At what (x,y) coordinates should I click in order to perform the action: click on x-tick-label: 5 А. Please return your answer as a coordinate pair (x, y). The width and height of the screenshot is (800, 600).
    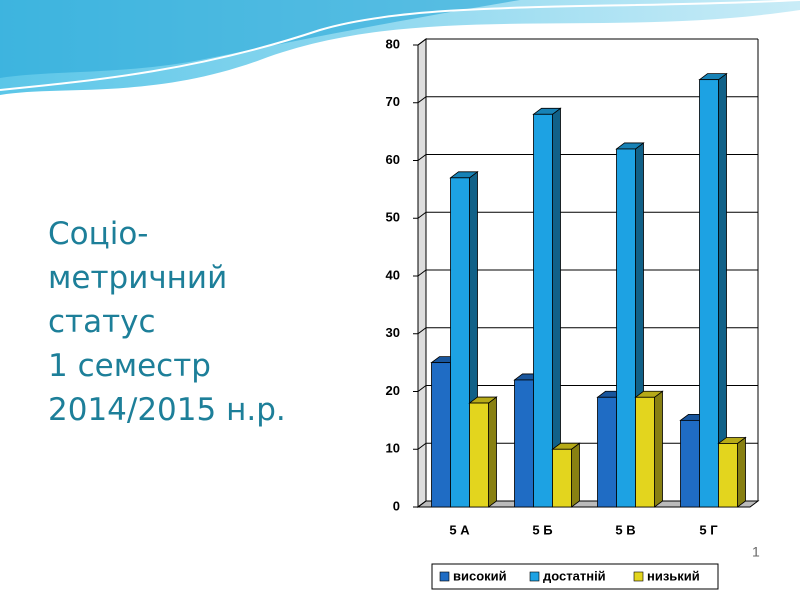
    Looking at the image, I should click on (459, 529).